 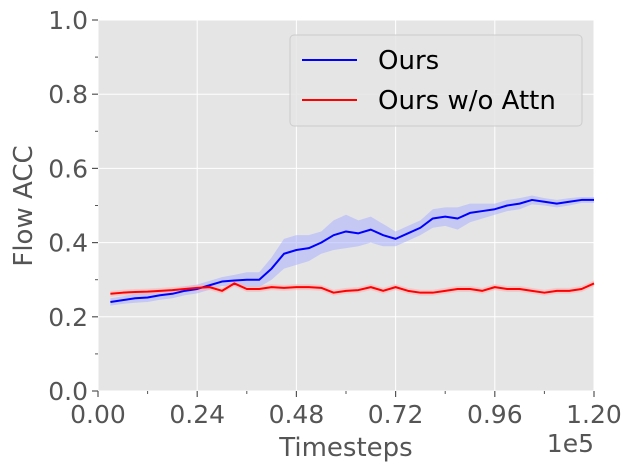 I want to click on x-tick-label: 0.24, so click(x=197, y=414).